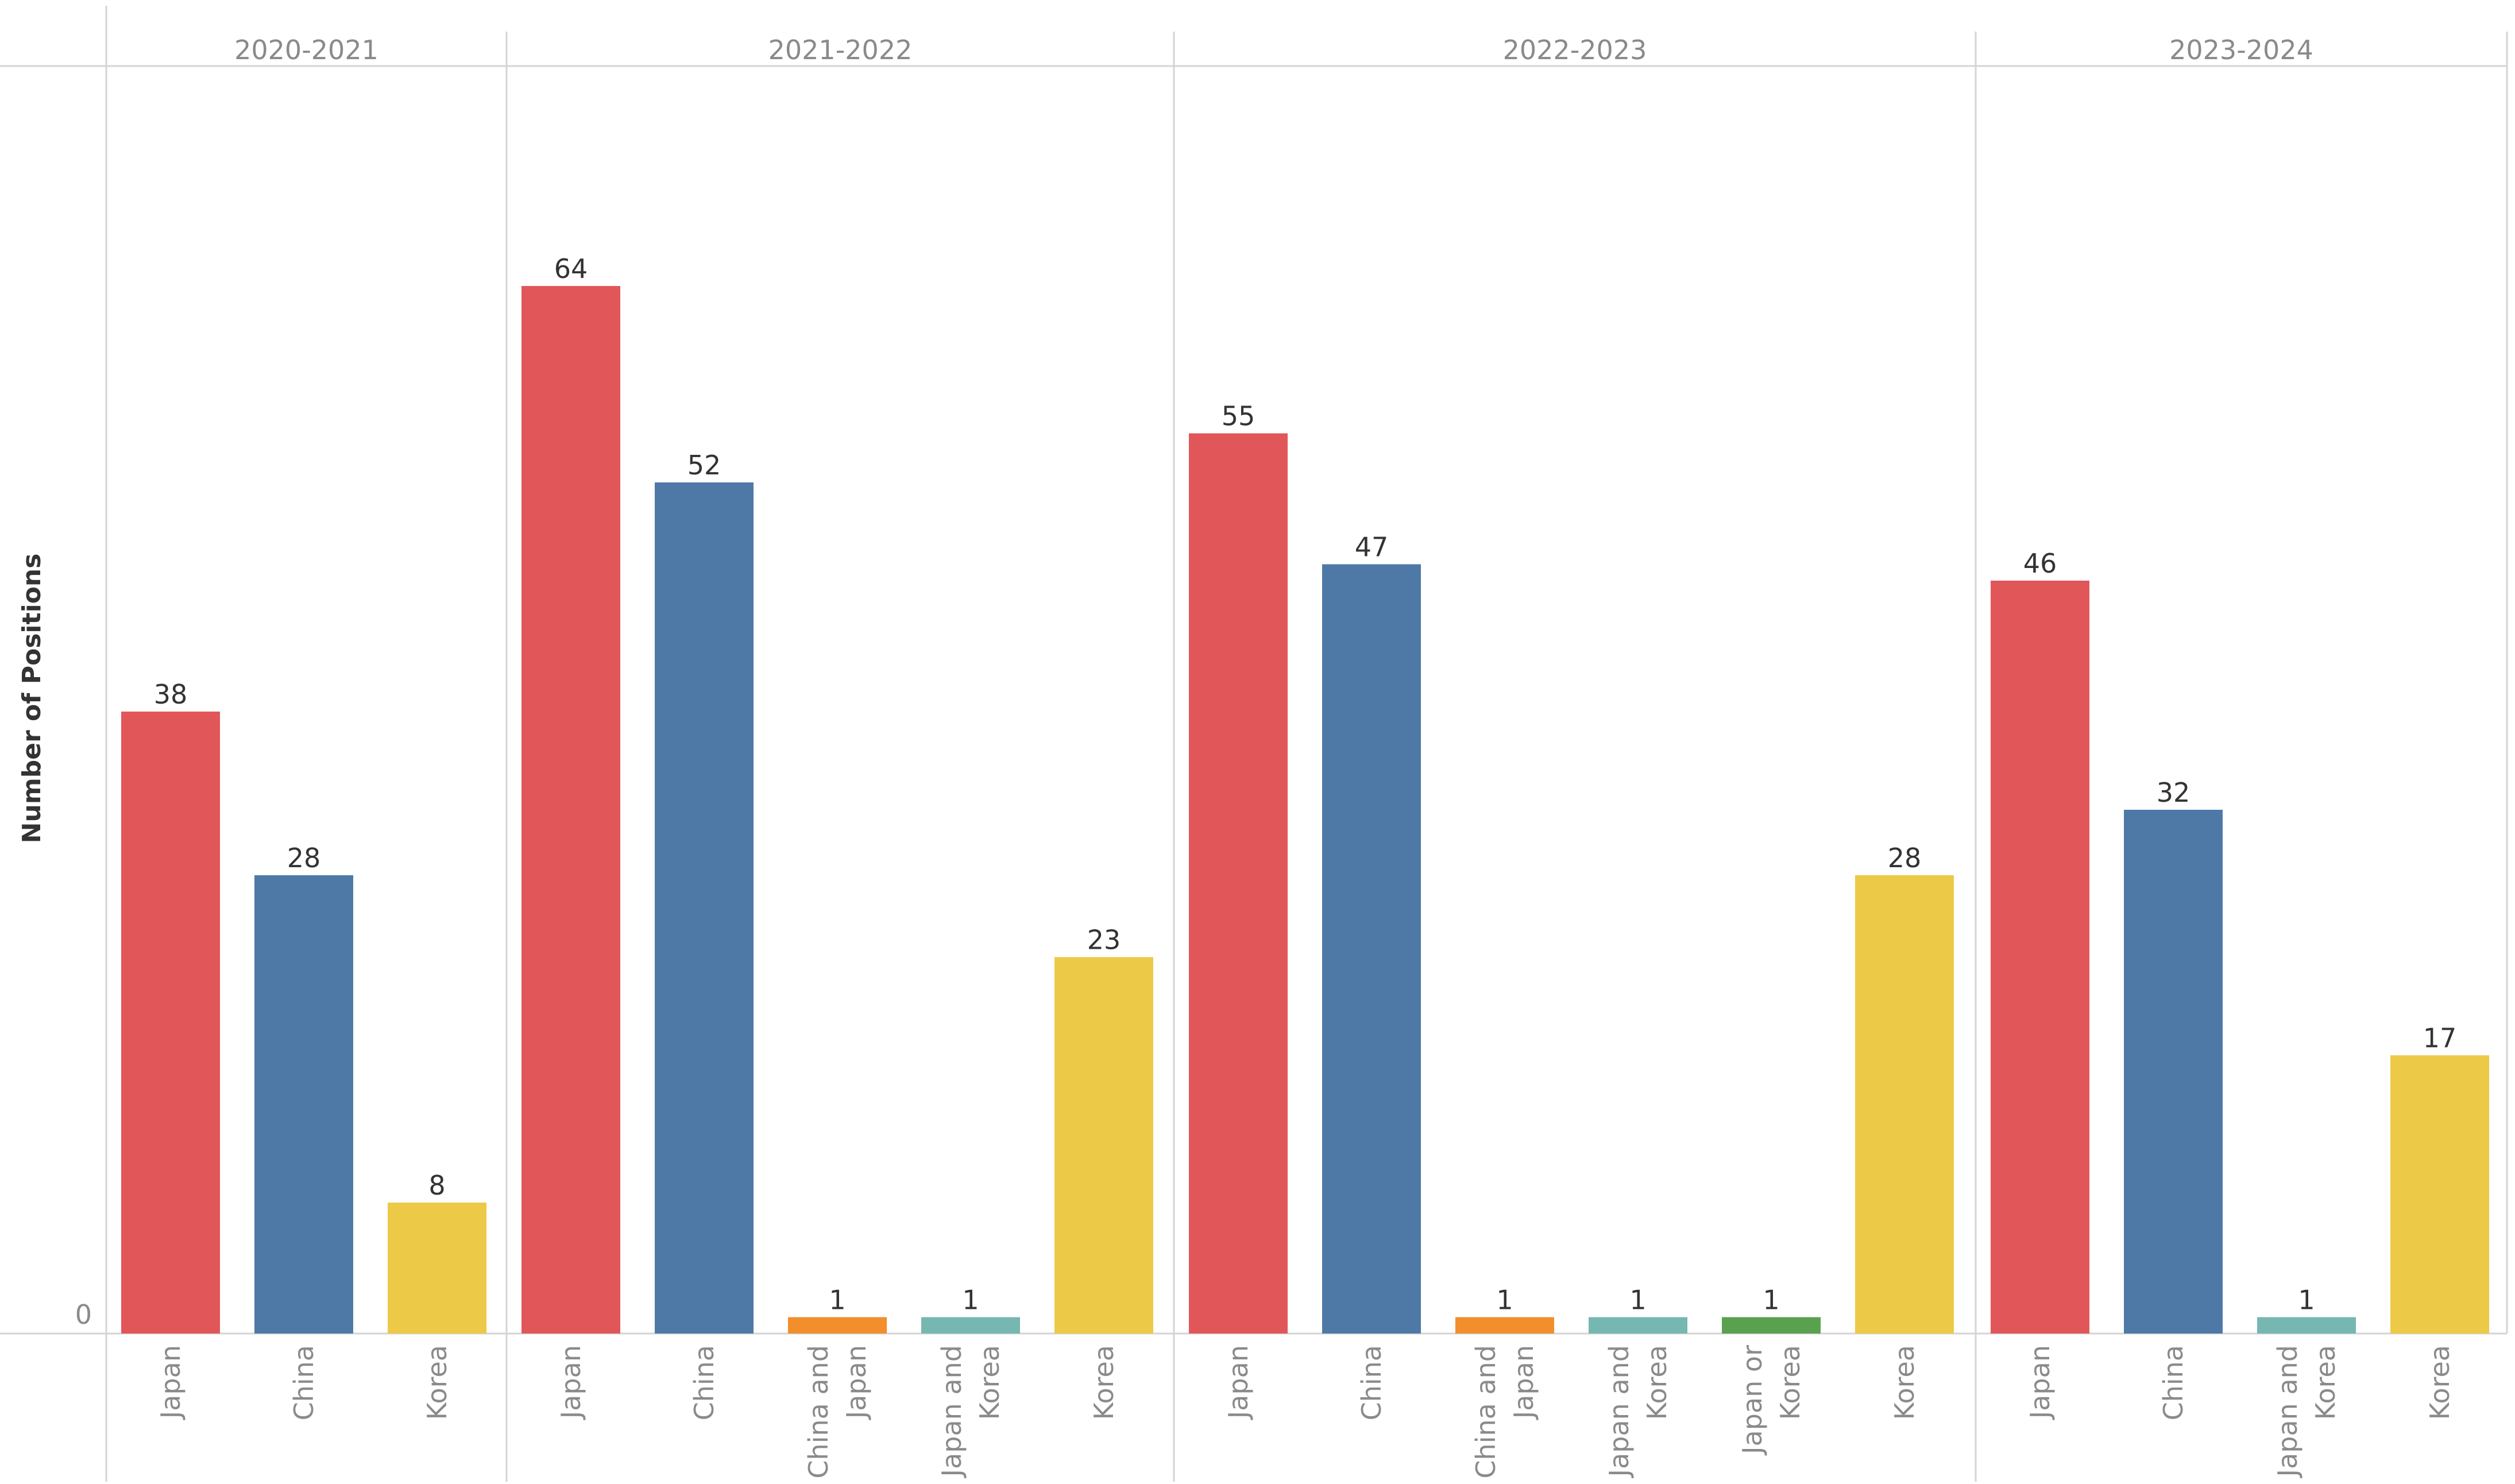 The height and width of the screenshot is (1484, 2515). I want to click on bar-value-label: 47, so click(1372, 547).